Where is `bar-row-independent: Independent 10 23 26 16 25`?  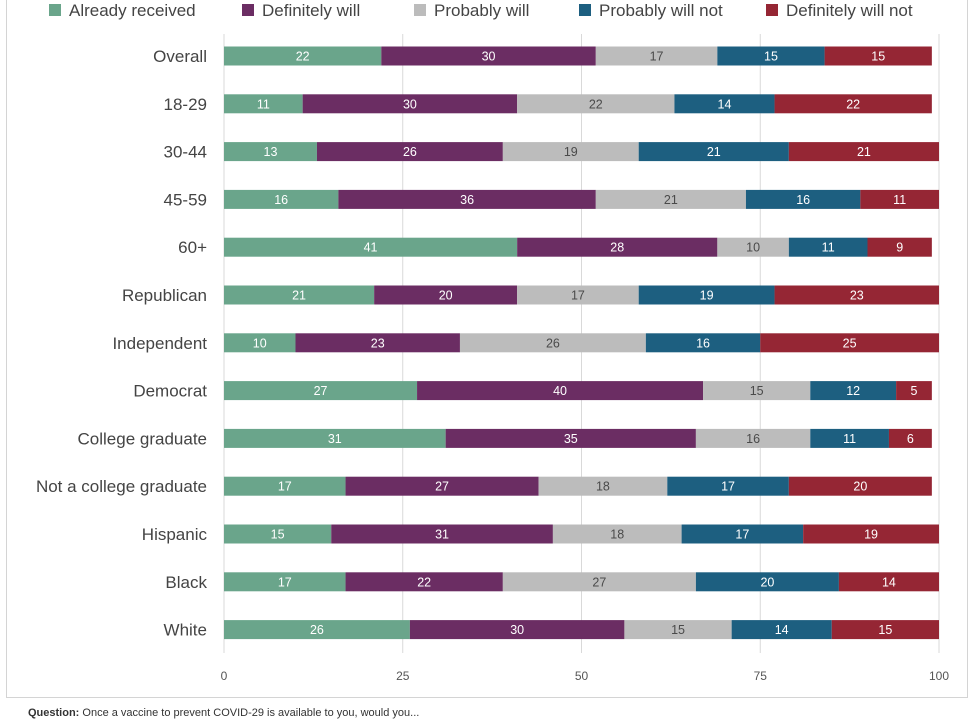 bar-row-independent: Independent 10 23 26 16 25 is located at coordinates (525, 343).